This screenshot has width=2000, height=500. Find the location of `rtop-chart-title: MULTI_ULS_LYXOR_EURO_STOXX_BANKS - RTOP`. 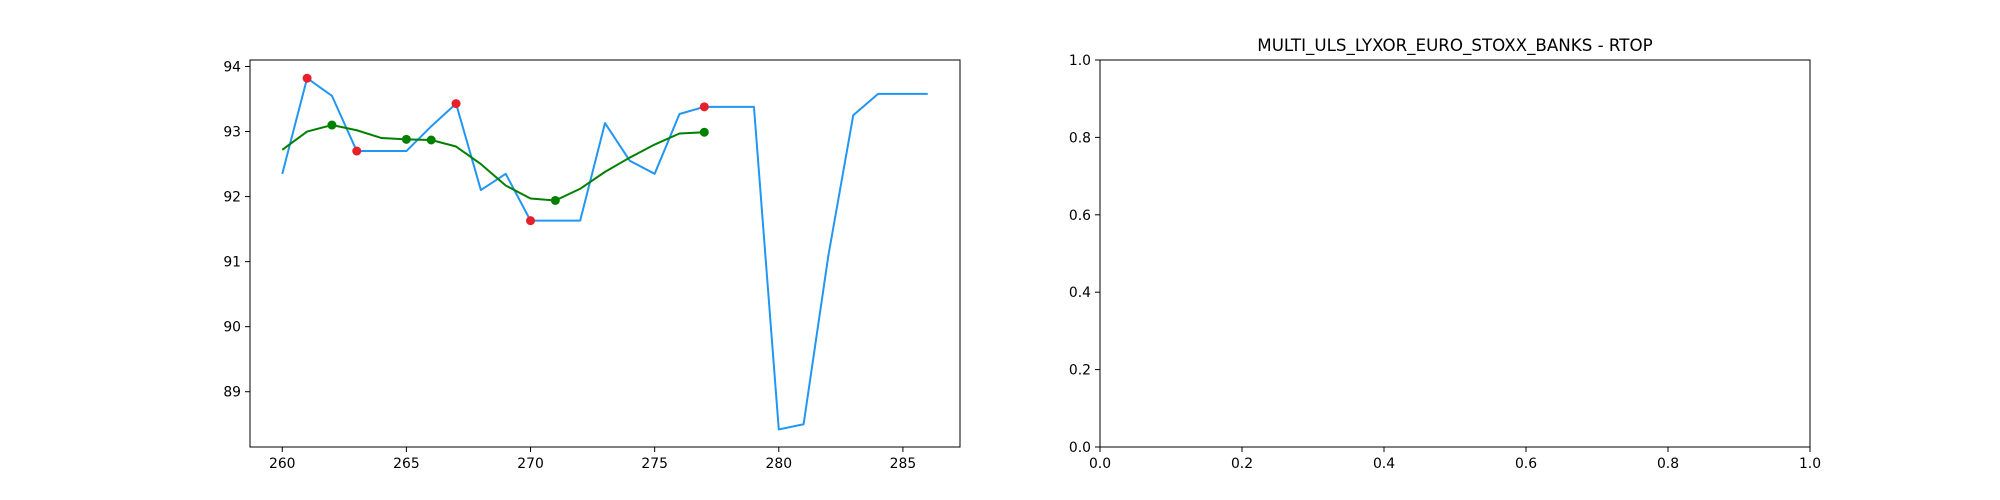

rtop-chart-title: MULTI_ULS_LYXOR_EURO_STOXX_BANKS - RTOP is located at coordinates (1454, 45).